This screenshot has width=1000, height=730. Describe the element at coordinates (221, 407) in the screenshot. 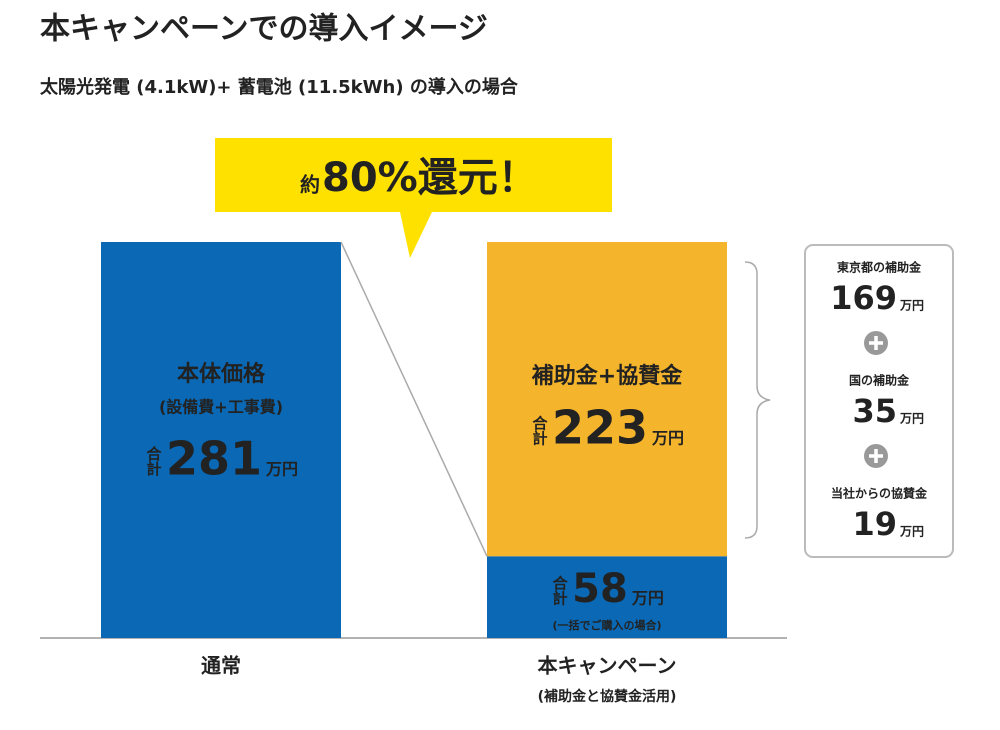

I see `segment-note: (設備費+工事費)` at that location.